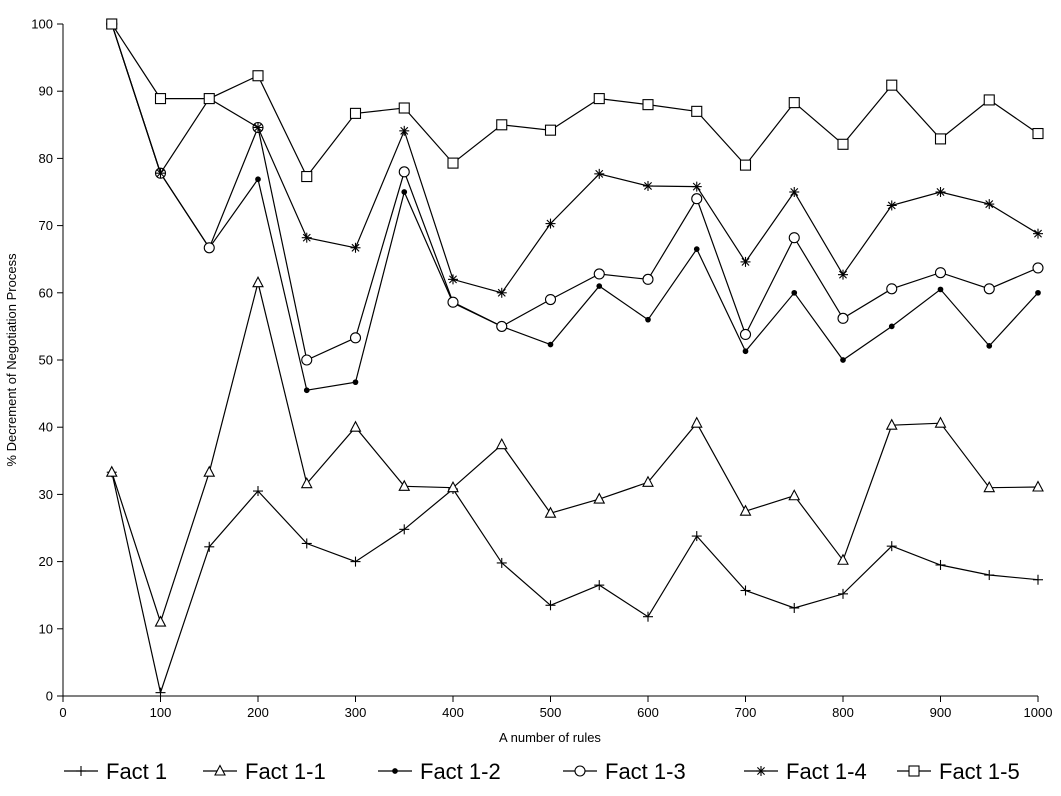 The height and width of the screenshot is (796, 1061). Describe the element at coordinates (136, 771) in the screenshot. I see `legend-label: Fact 1` at that location.